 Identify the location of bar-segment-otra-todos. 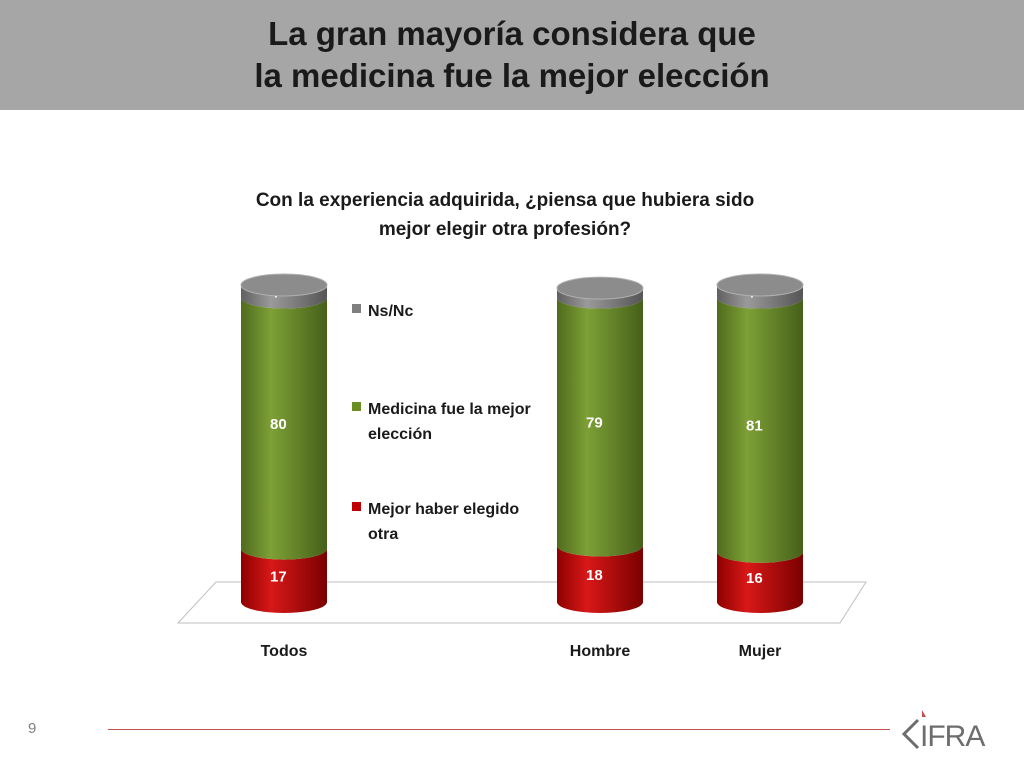
(284, 580).